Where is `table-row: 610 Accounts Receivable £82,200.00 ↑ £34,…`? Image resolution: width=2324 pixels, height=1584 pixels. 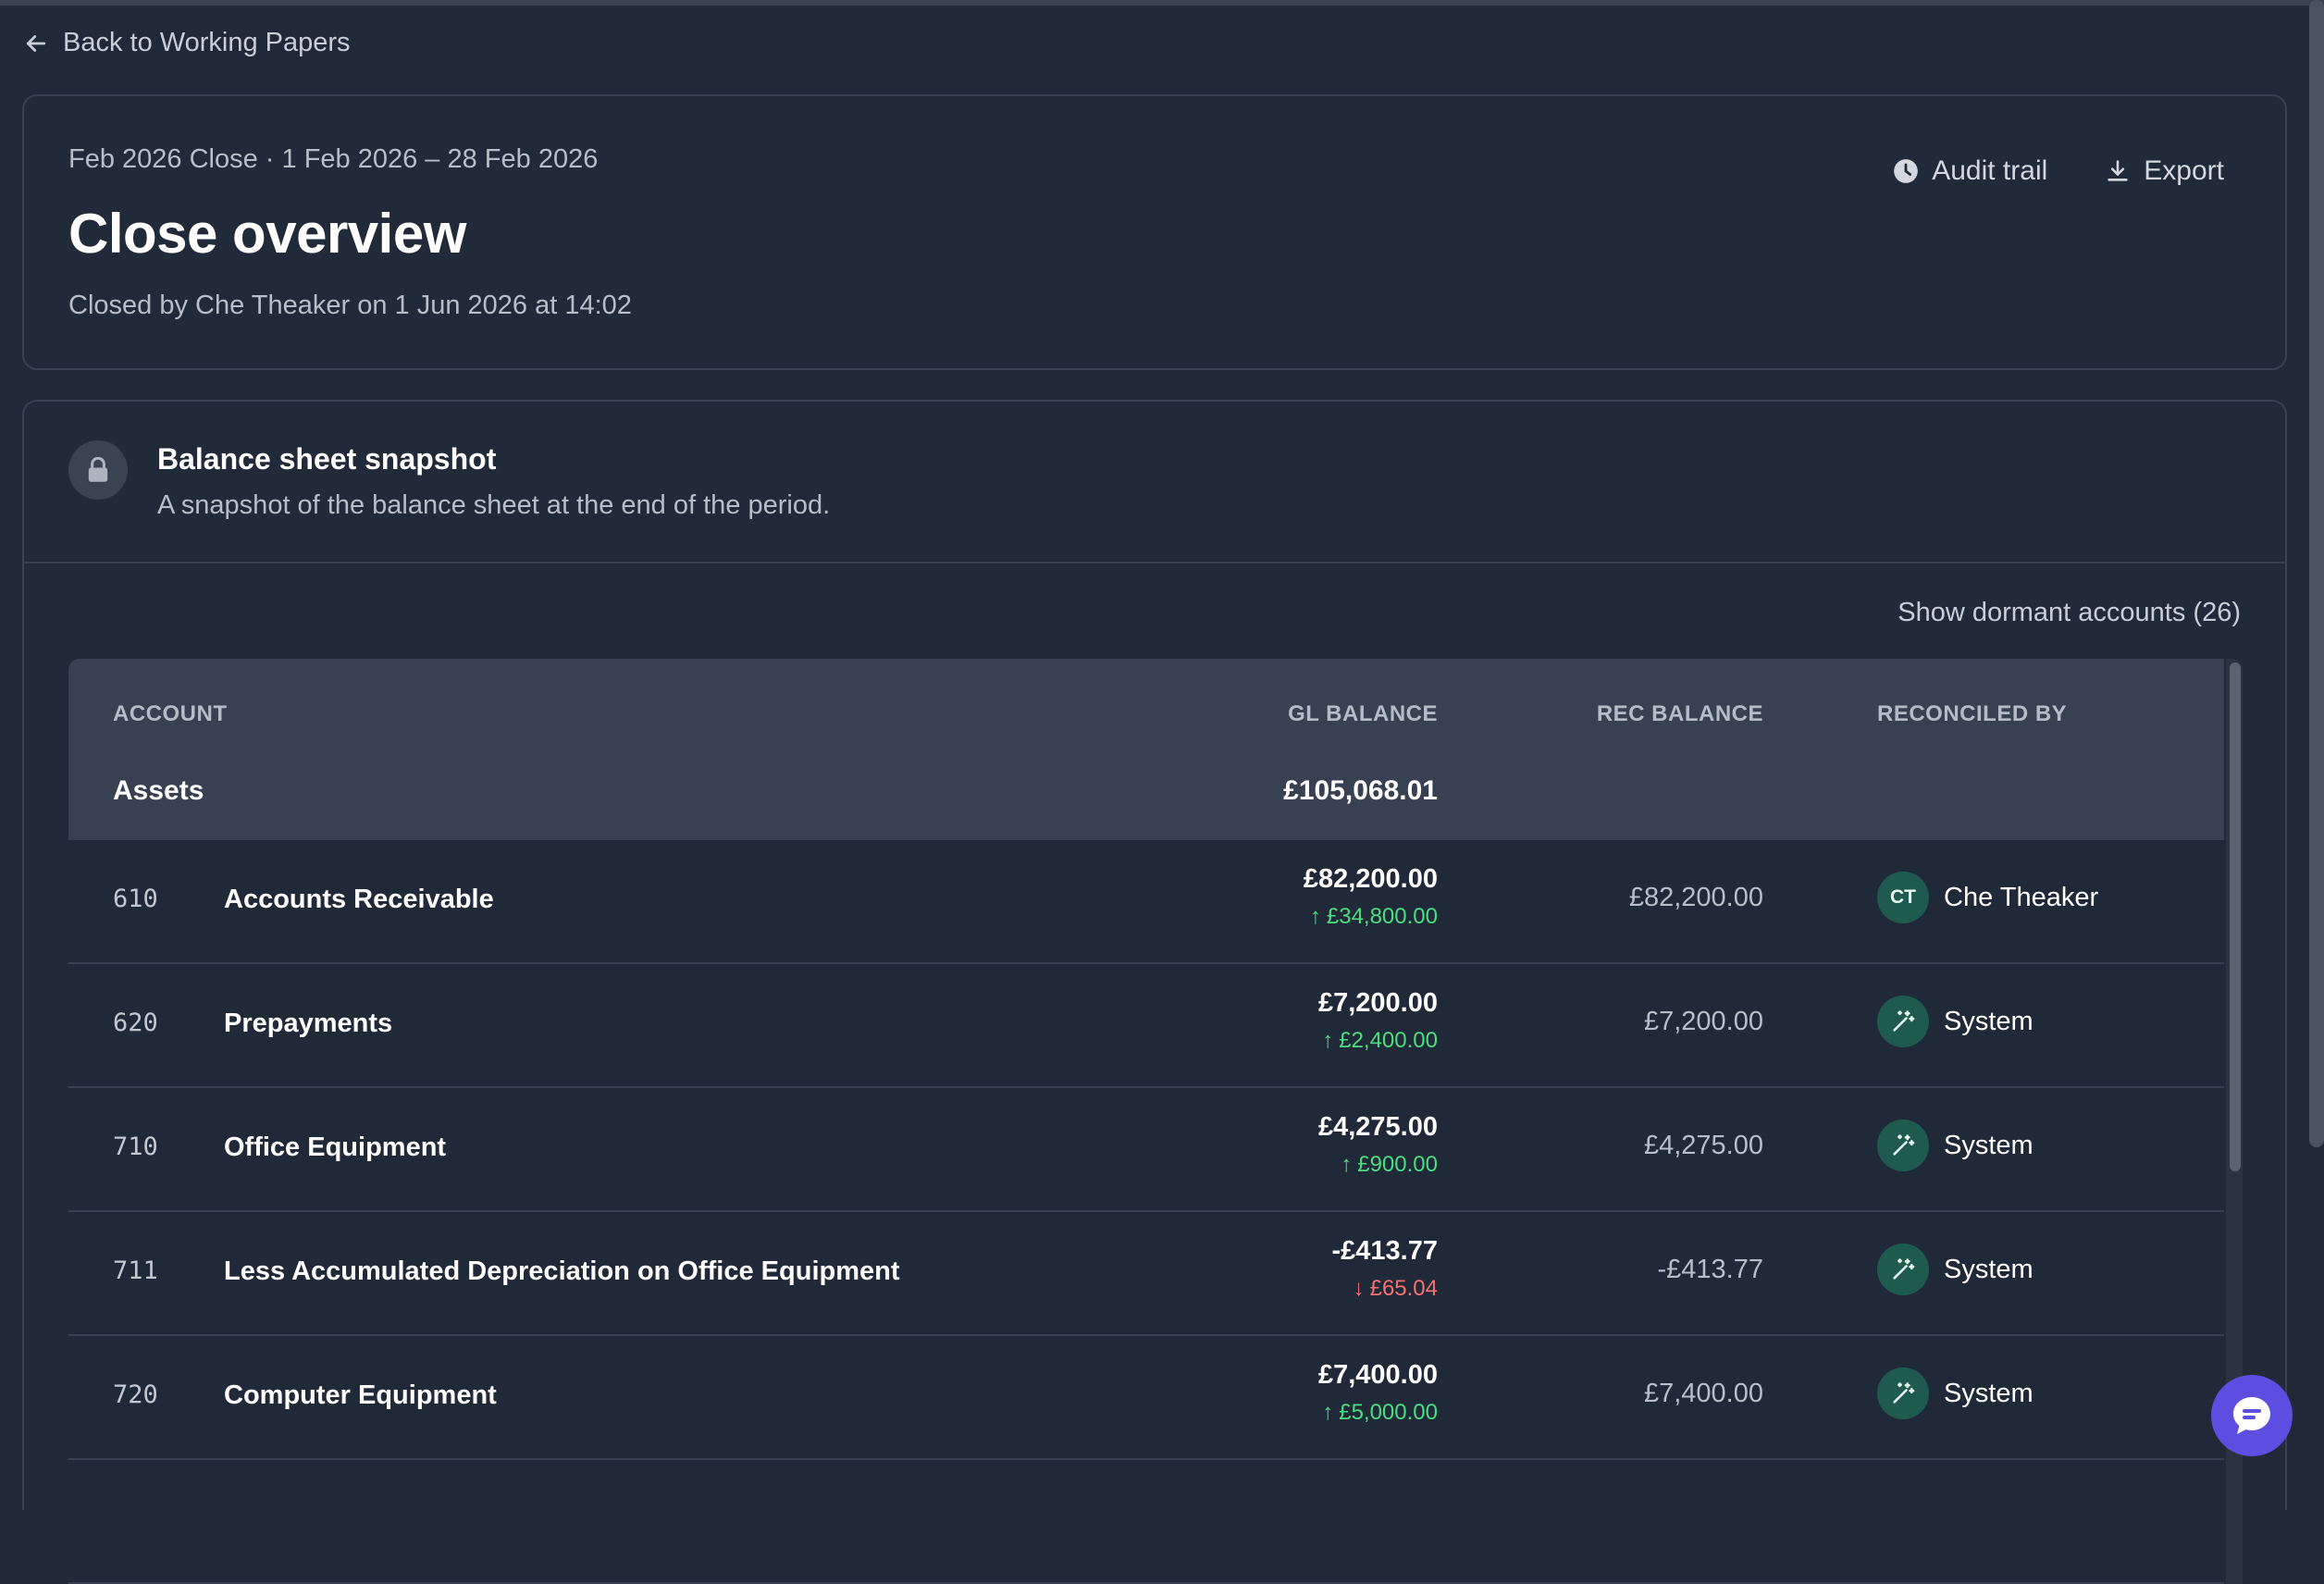
table-row: 610 Accounts Receivable £82,200.00 ↑ £34,… is located at coordinates (1146, 902).